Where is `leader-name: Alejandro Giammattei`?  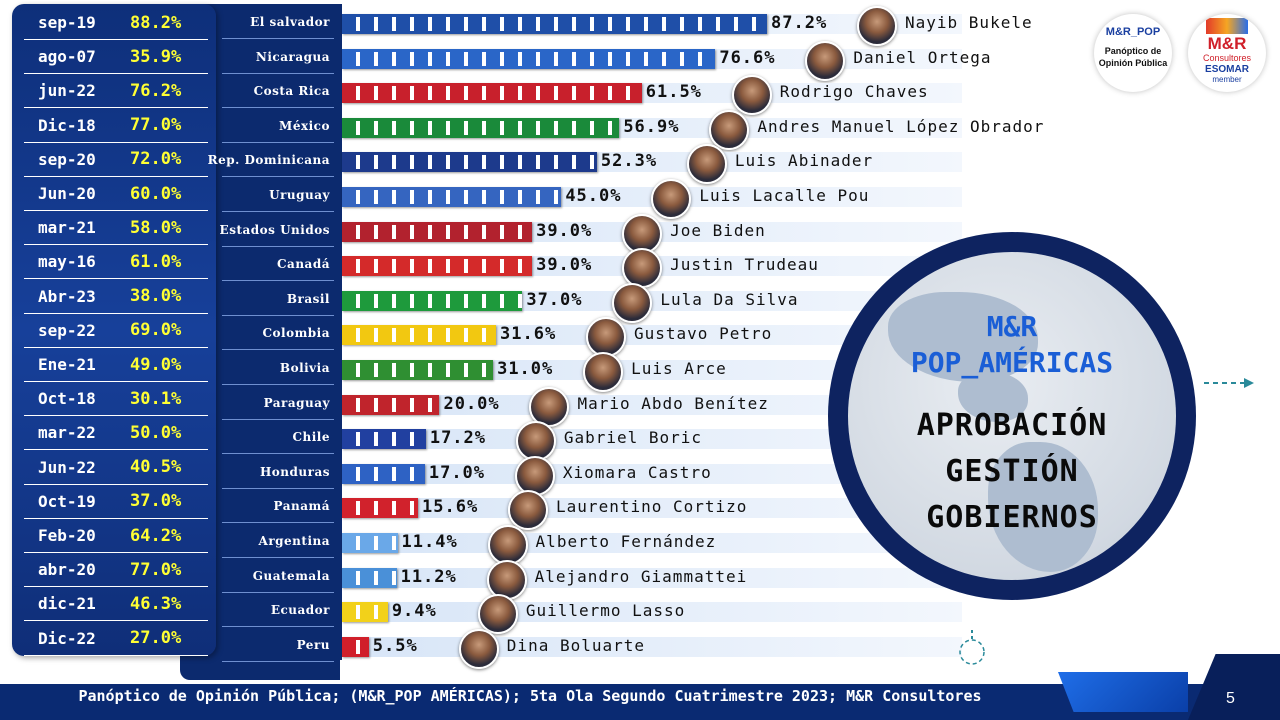
leader-name: Alejandro Giammattei is located at coordinates (641, 576).